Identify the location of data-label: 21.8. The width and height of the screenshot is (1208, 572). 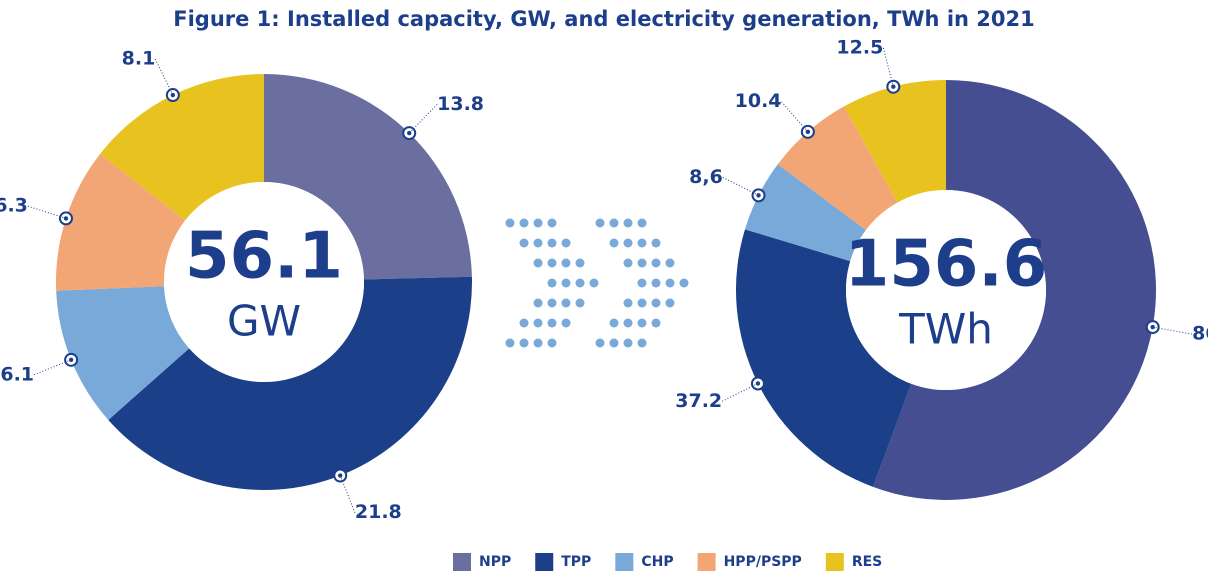
(378, 512).